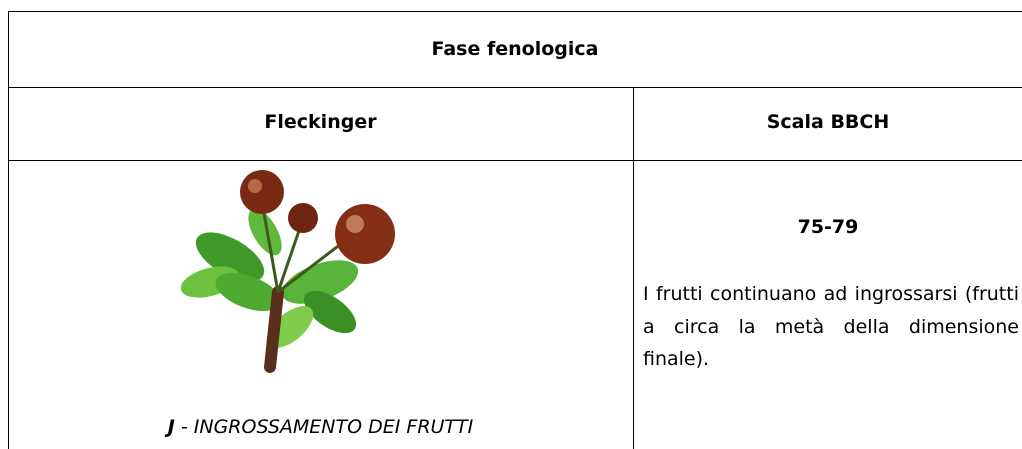  I want to click on stage-caption: J - INGROSSAMENTO DEI FRUTTI, so click(320, 427).